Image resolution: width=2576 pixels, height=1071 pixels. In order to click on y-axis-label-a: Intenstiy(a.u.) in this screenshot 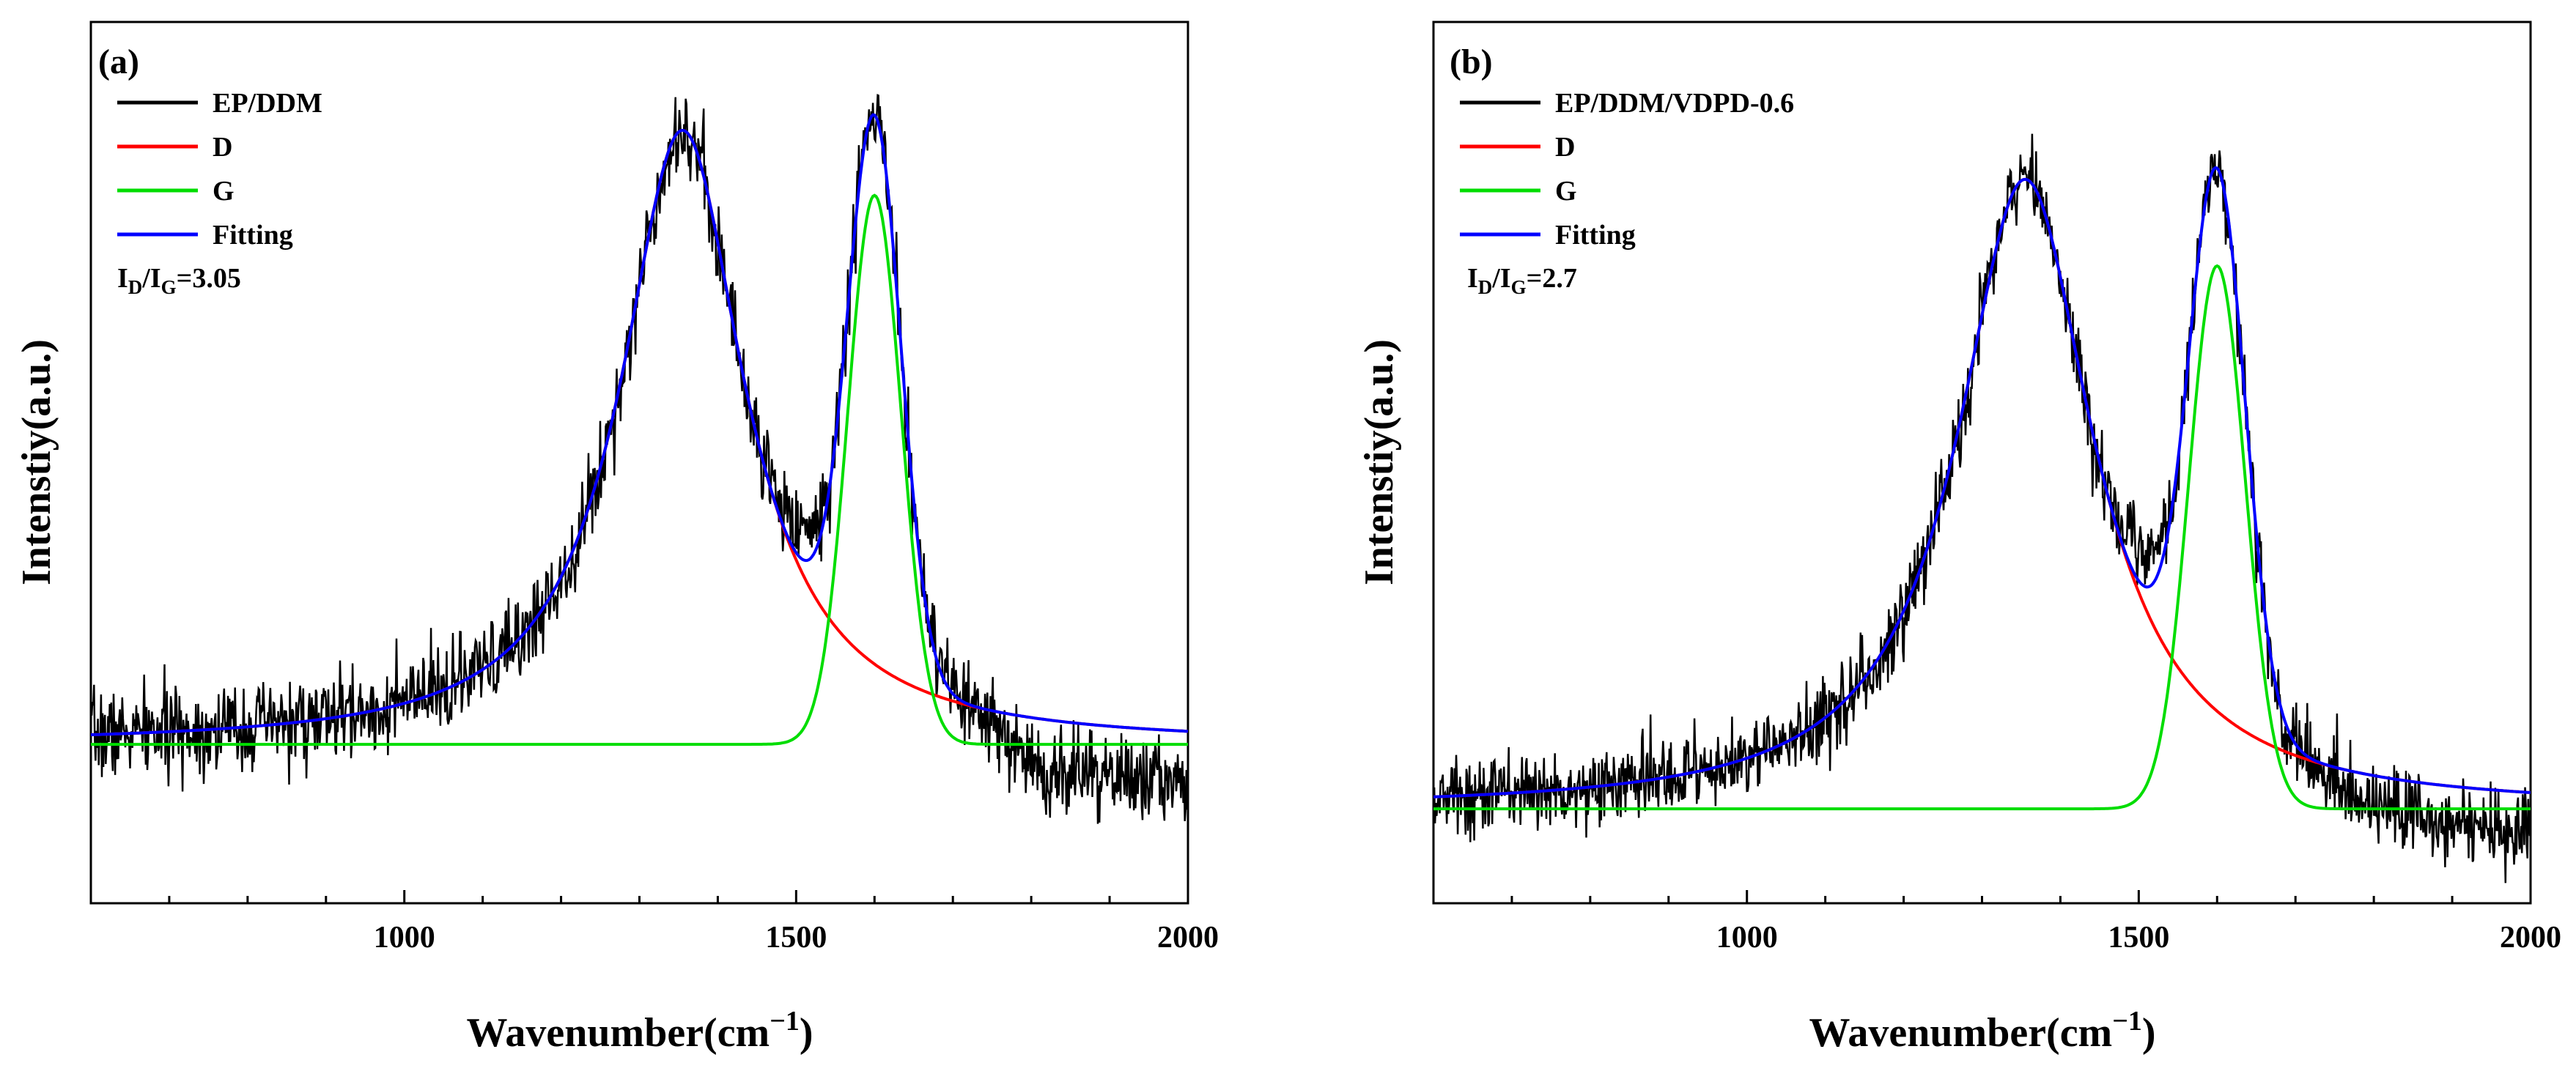, I will do `click(36, 462)`.